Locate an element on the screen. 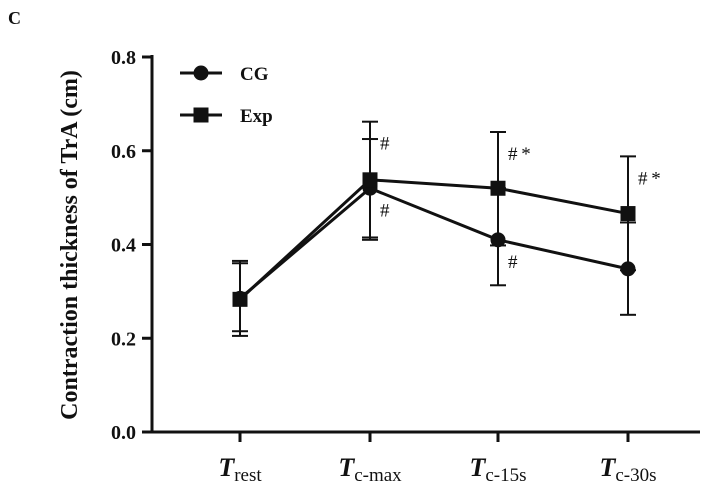  series-line-exp is located at coordinates (433, 239).